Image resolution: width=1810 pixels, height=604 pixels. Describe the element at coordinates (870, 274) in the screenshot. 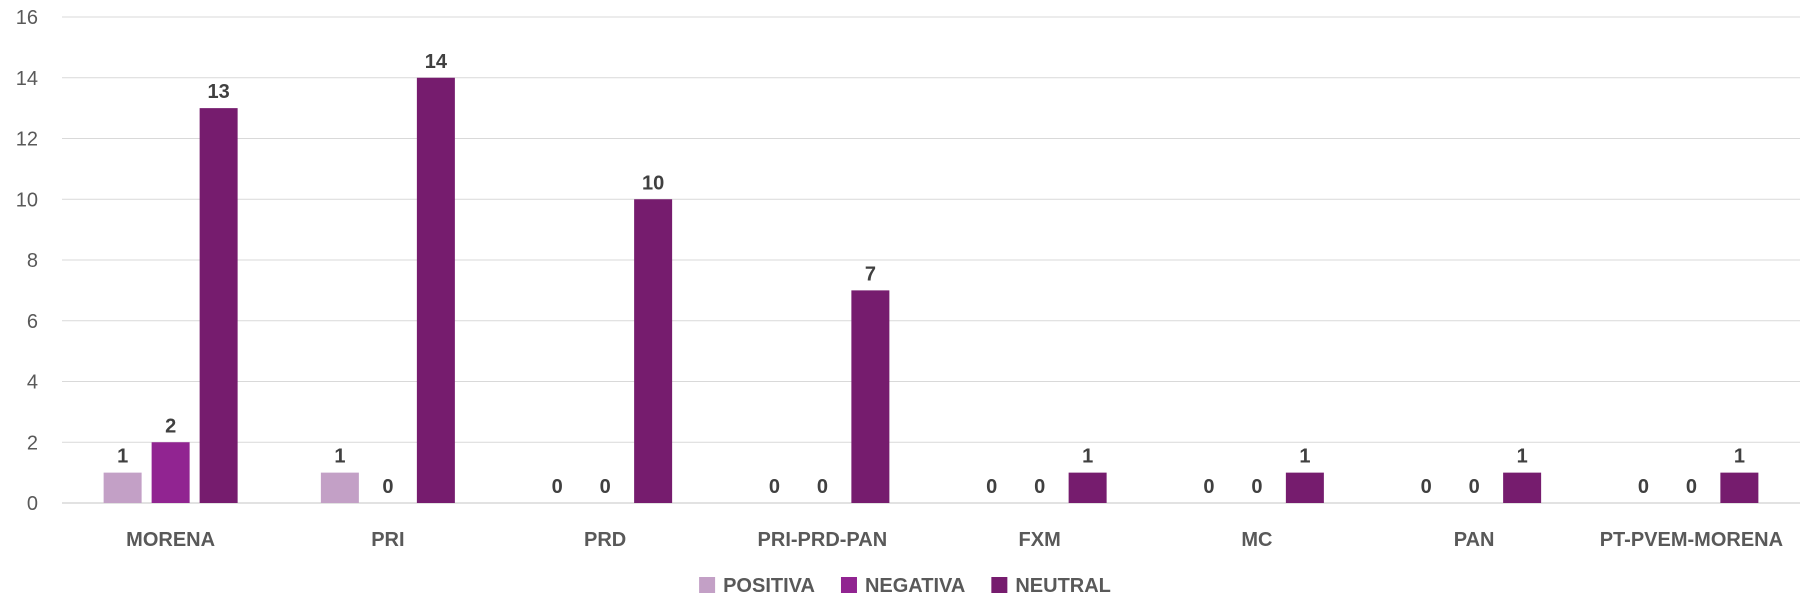

I see `data-label: 7` at that location.